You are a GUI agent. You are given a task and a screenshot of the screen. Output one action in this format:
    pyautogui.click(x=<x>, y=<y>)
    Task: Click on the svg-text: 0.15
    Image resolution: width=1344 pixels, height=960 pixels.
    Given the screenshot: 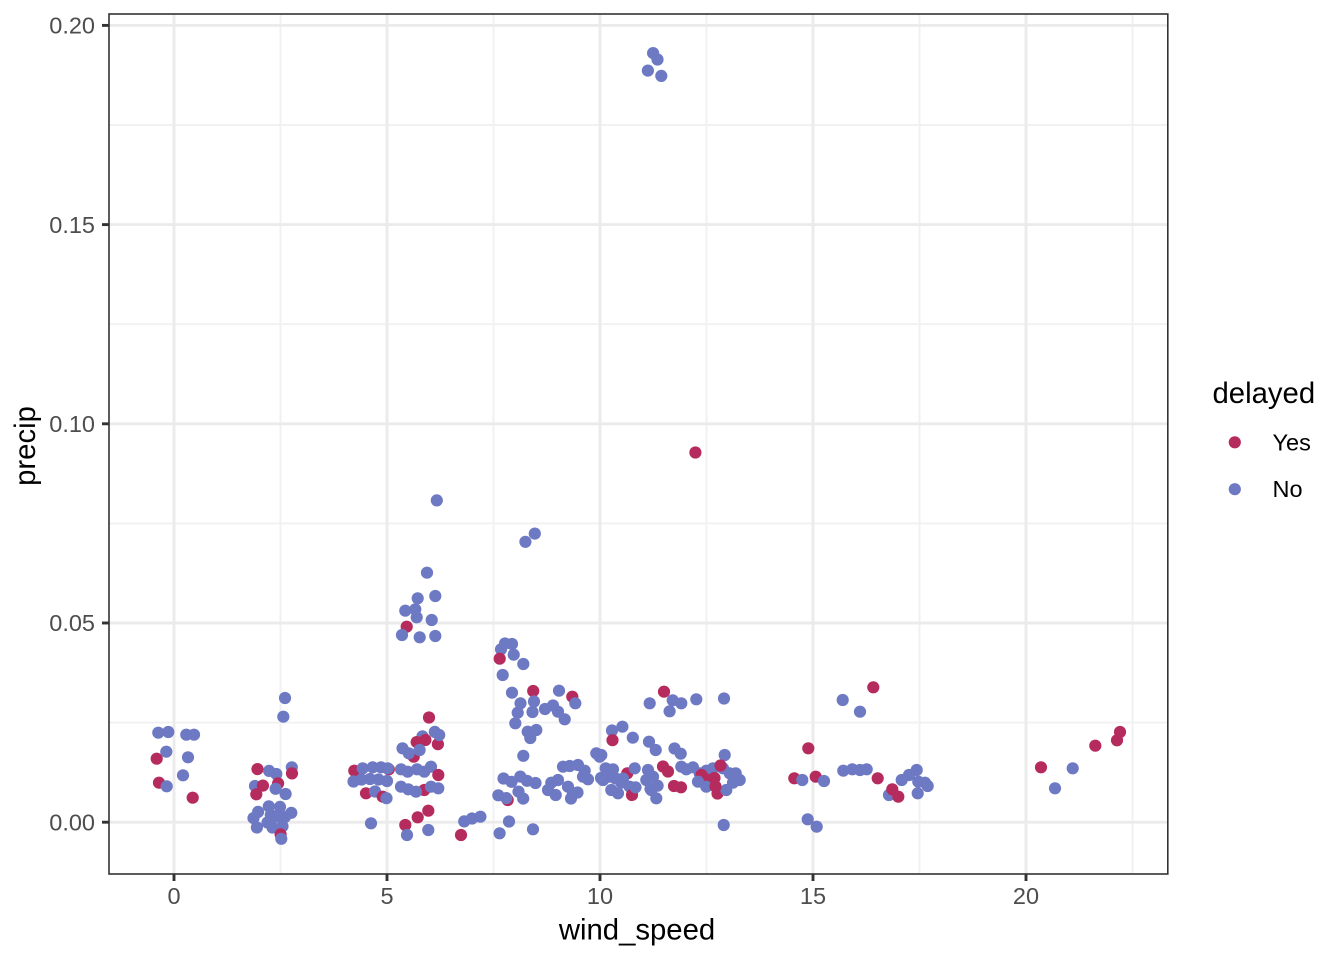 What is the action you would take?
    pyautogui.click(x=72, y=225)
    